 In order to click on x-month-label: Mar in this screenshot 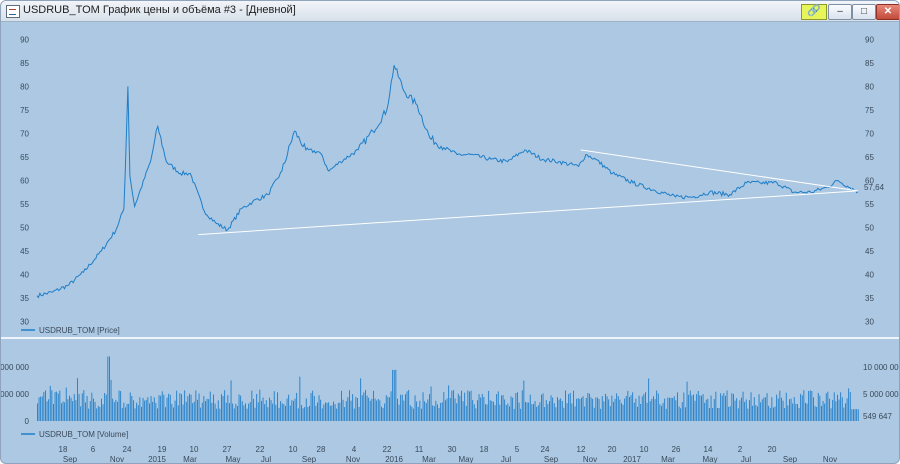, I will do `click(429, 459)`.